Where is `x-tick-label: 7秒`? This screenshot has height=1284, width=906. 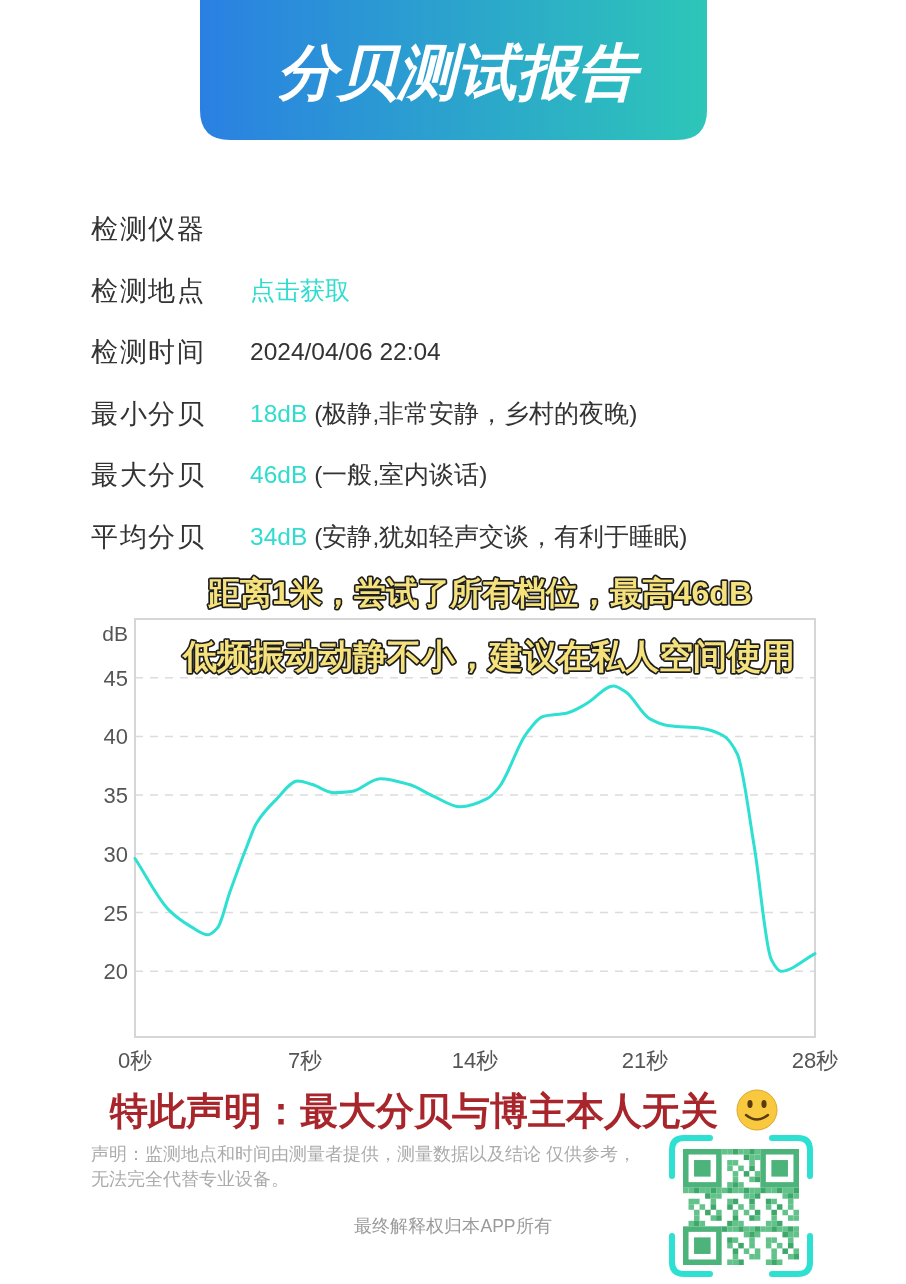 x-tick-label: 7秒 is located at coordinates (305, 1060).